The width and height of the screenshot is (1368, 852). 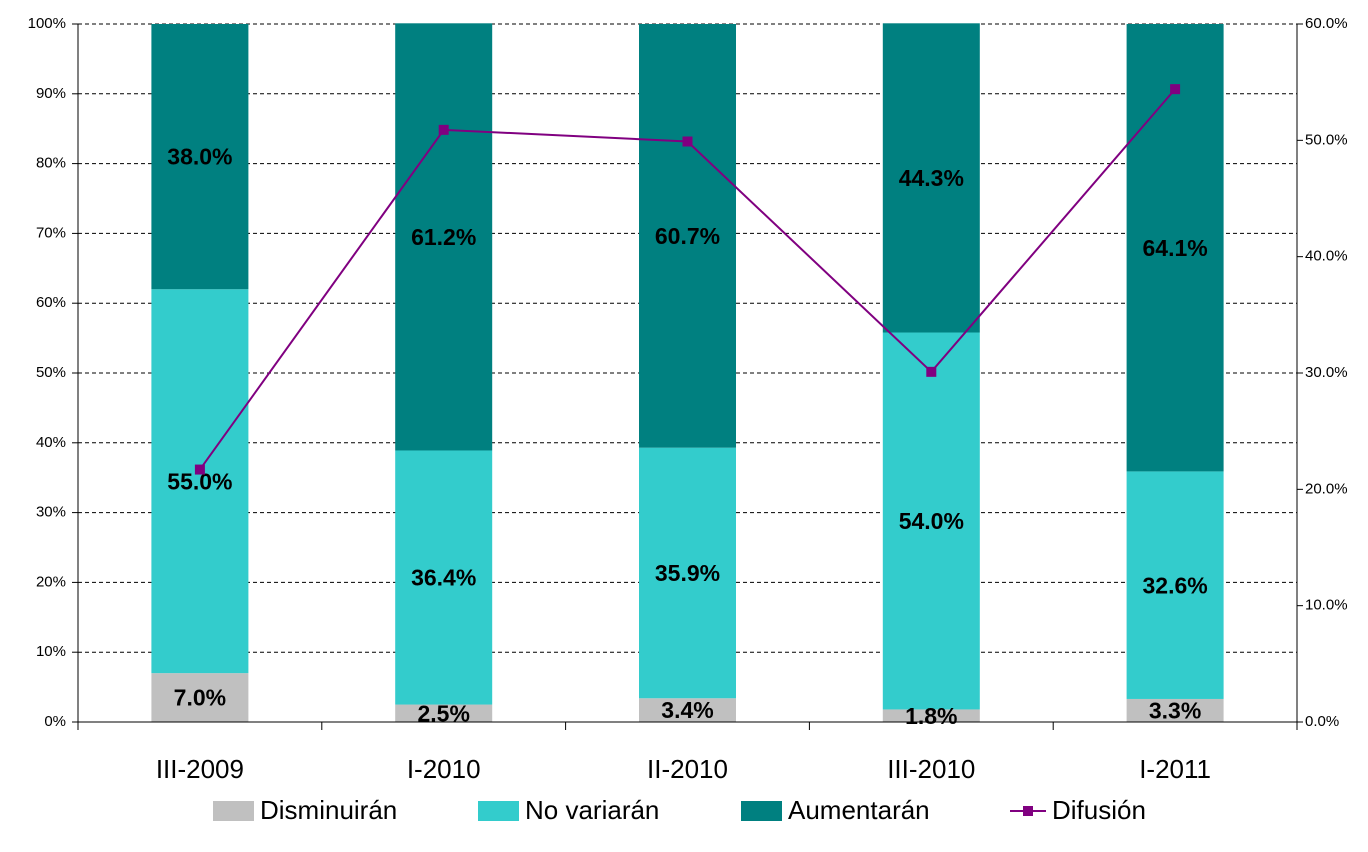 I want to click on legend-label: Disminuirán, so click(x=328, y=810).